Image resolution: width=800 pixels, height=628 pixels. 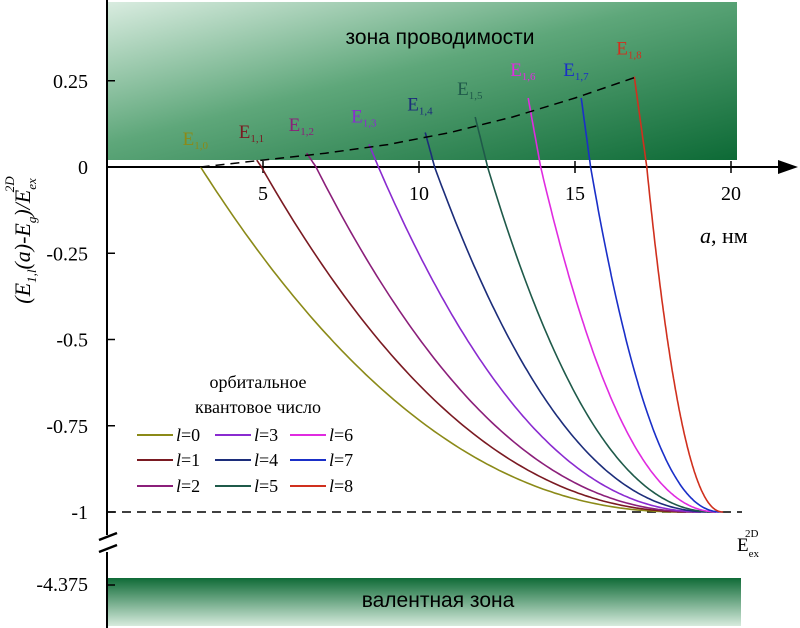 I want to click on legend-title: квантовое число, so click(x=258, y=407).